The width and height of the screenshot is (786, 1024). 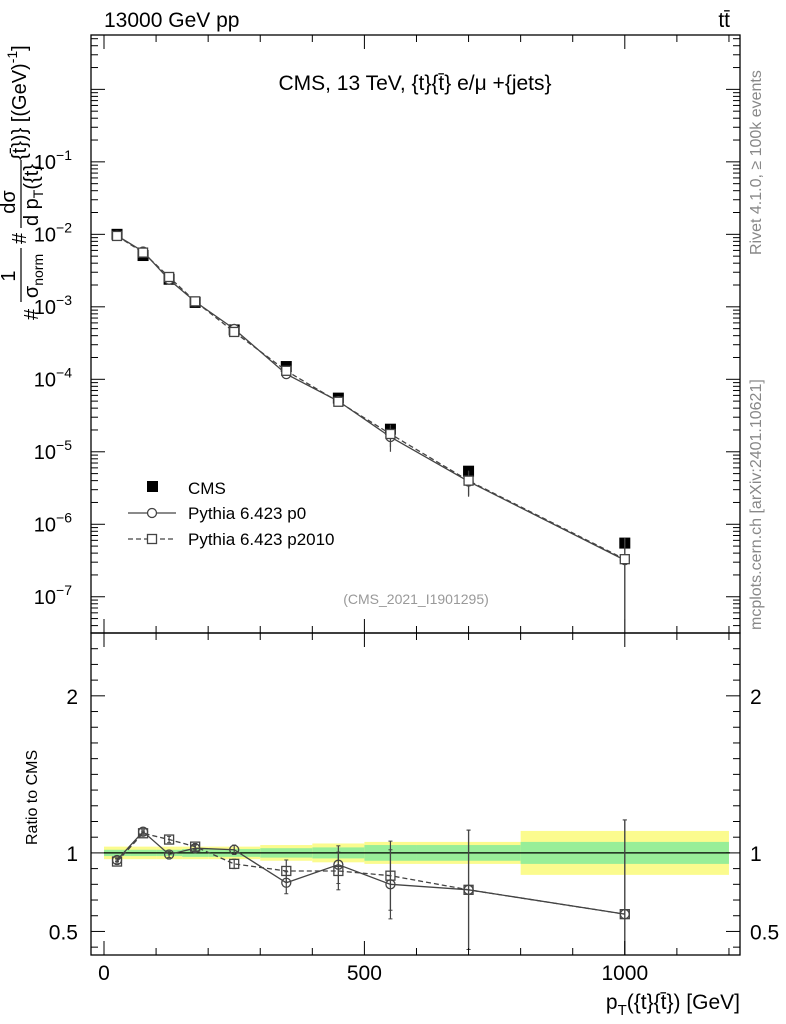 What do you see at coordinates (152, 513) in the screenshot?
I see `legend-marker-p0` at bounding box center [152, 513].